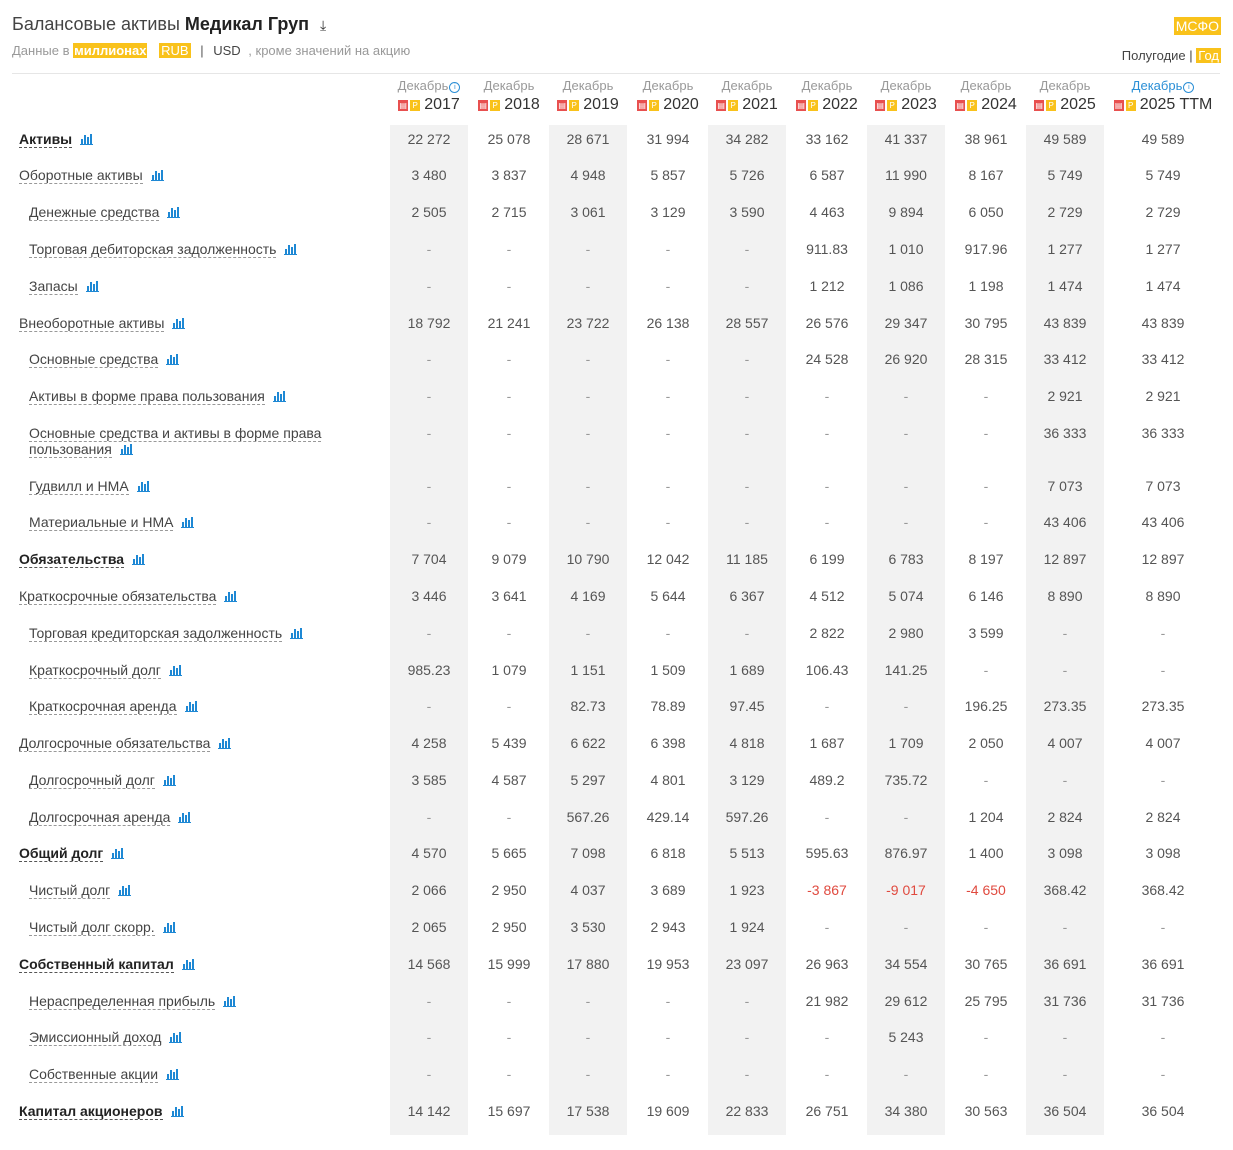  What do you see at coordinates (103, 706) in the screenshot?
I see `row-label-link: Краткосрочная аренда` at bounding box center [103, 706].